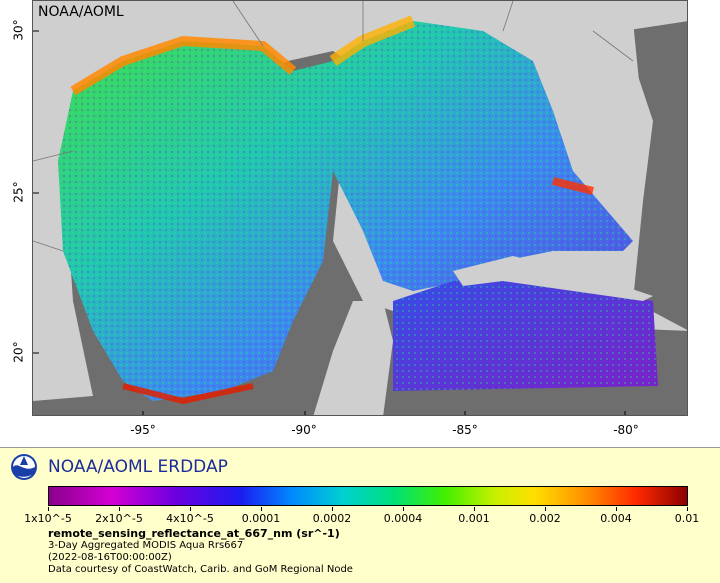 Image resolution: width=720 pixels, height=583 pixels. What do you see at coordinates (474, 518) in the screenshot?
I see `colorbar-label: 0.001` at bounding box center [474, 518].